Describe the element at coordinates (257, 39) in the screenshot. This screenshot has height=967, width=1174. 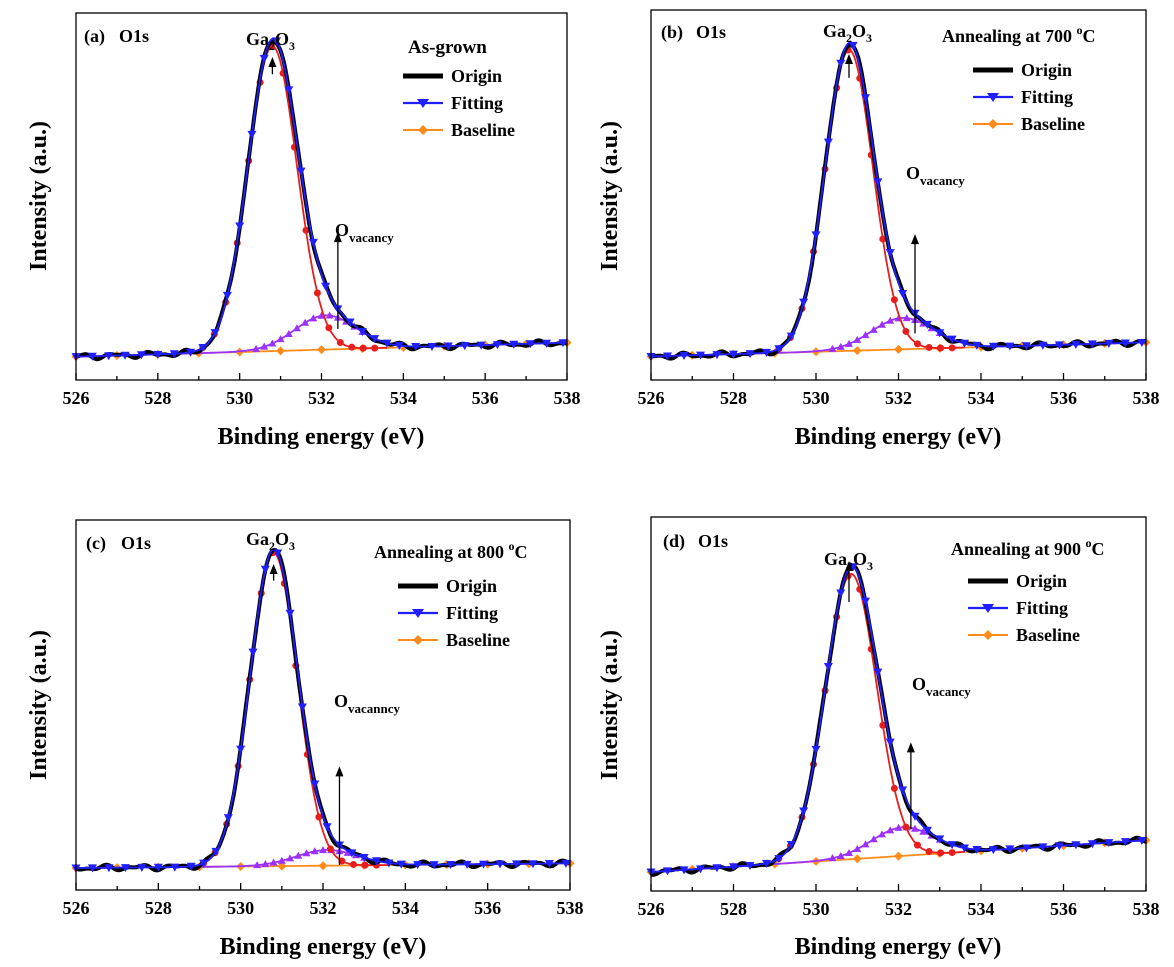
I see `panel-a-main-ga: Ga` at that location.